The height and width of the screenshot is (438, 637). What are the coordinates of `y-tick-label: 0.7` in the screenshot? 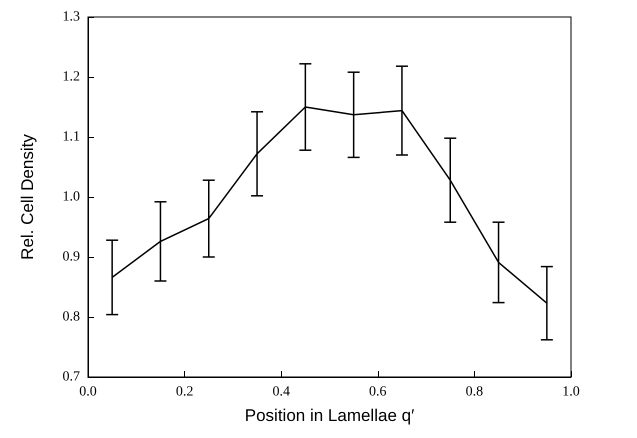 It's located at (71, 377).